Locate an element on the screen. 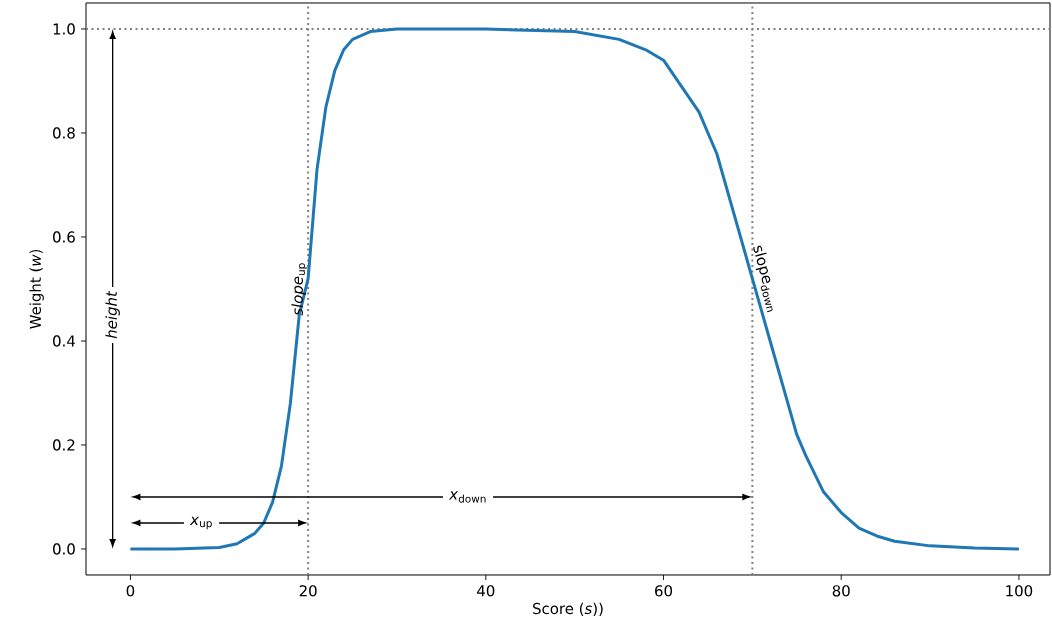 The width and height of the screenshot is (1052, 641). annotation: slope$_{down}$ is located at coordinates (763, 279).